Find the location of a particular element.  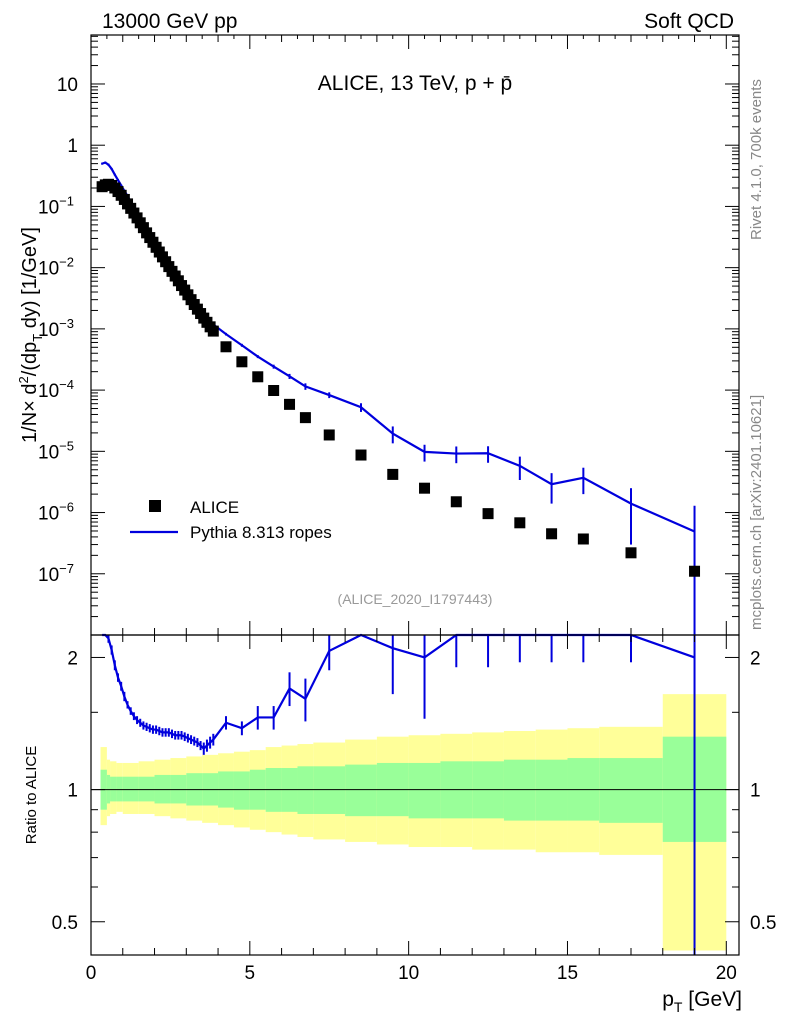

legend-label-alice: ALICE is located at coordinates (214, 507).